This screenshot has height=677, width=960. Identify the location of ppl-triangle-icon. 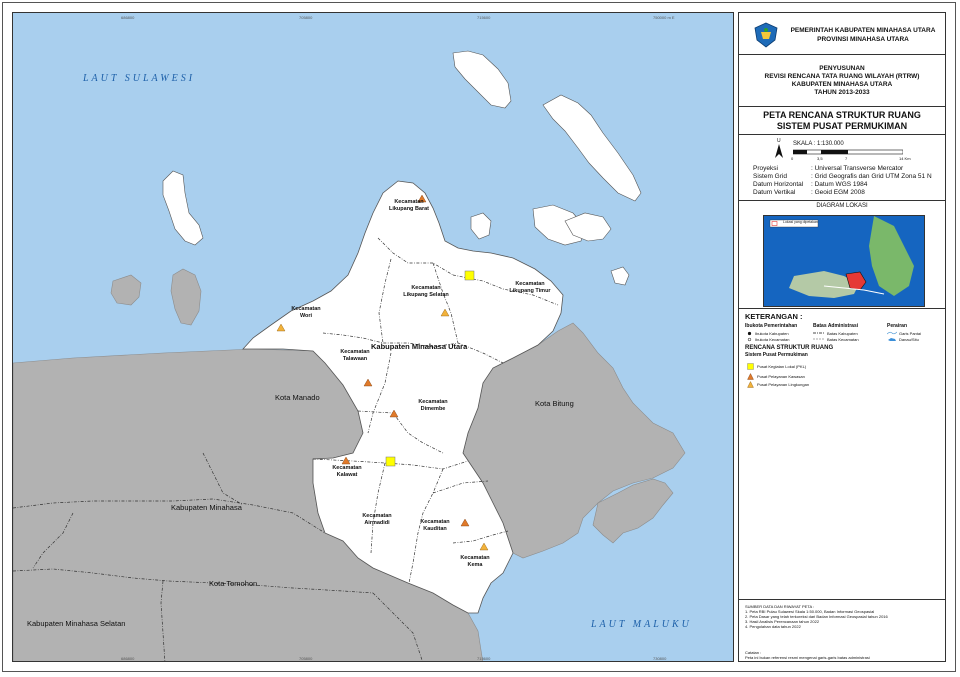
(750, 384).